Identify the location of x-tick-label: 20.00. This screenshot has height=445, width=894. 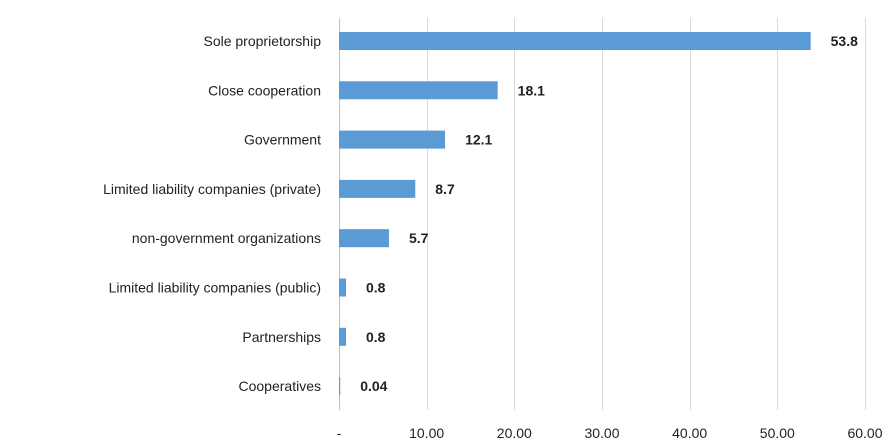
(514, 433).